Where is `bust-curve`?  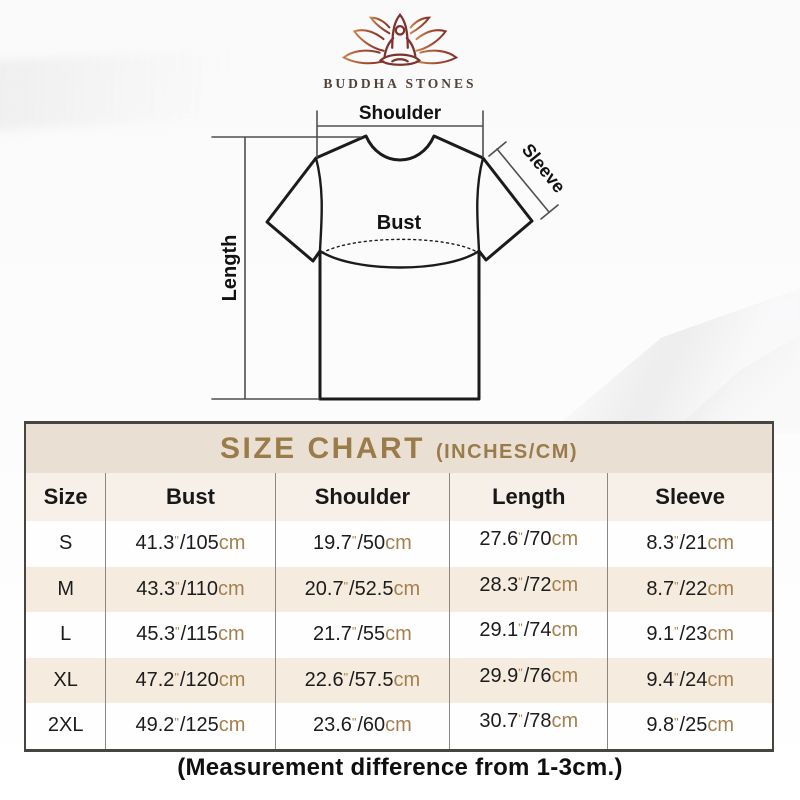
bust-curve is located at coordinates (399, 259).